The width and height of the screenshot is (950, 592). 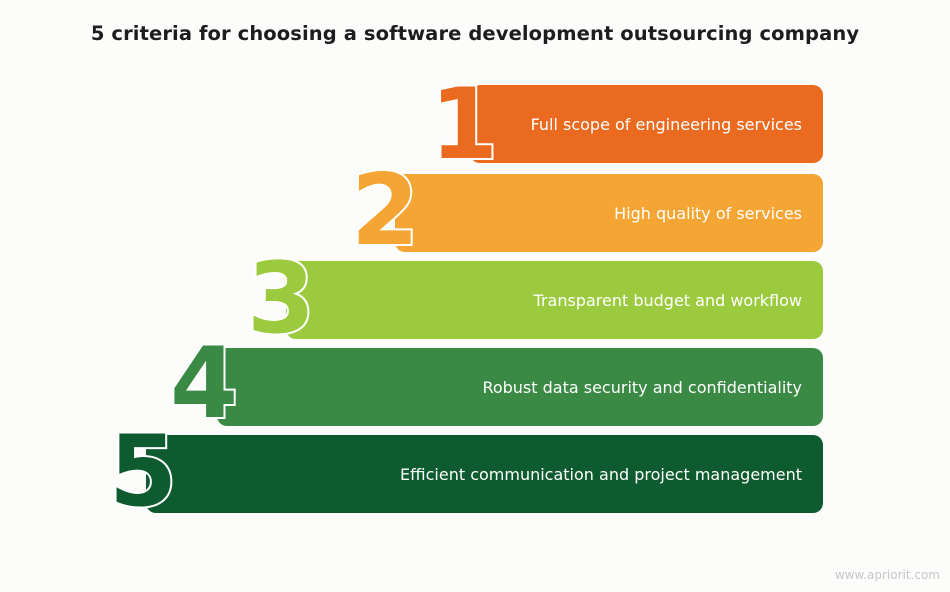 What do you see at coordinates (642, 387) in the screenshot?
I see `step-label-4: Robust data security and confidentiality` at bounding box center [642, 387].